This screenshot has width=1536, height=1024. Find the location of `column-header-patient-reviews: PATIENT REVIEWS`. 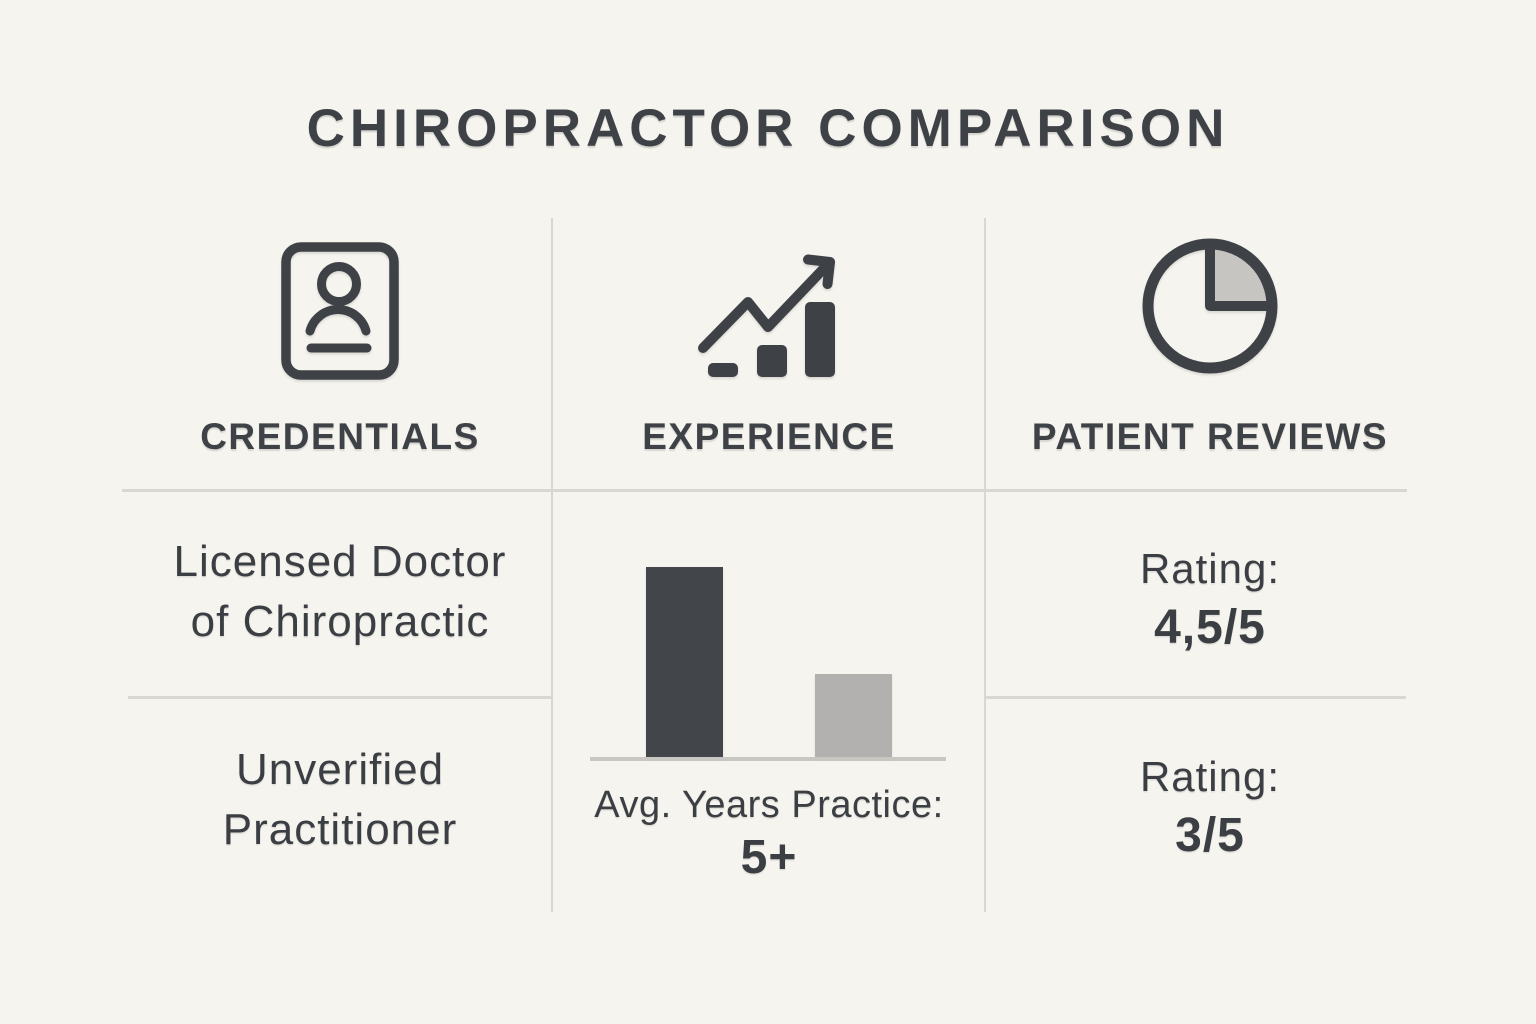

column-header-patient-reviews: PATIENT REVIEWS is located at coordinates (1210, 436).